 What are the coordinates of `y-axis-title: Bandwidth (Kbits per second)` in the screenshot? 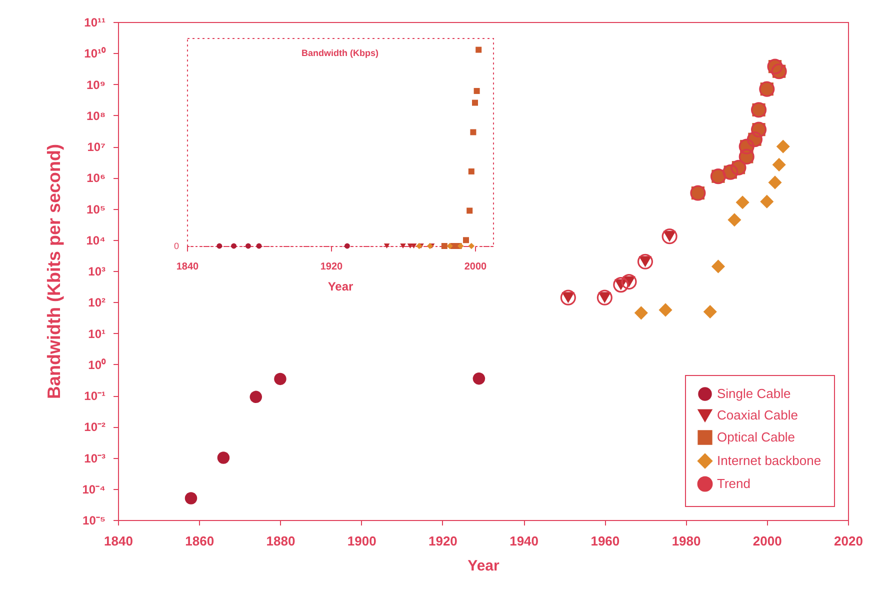 It's located at (54, 272).